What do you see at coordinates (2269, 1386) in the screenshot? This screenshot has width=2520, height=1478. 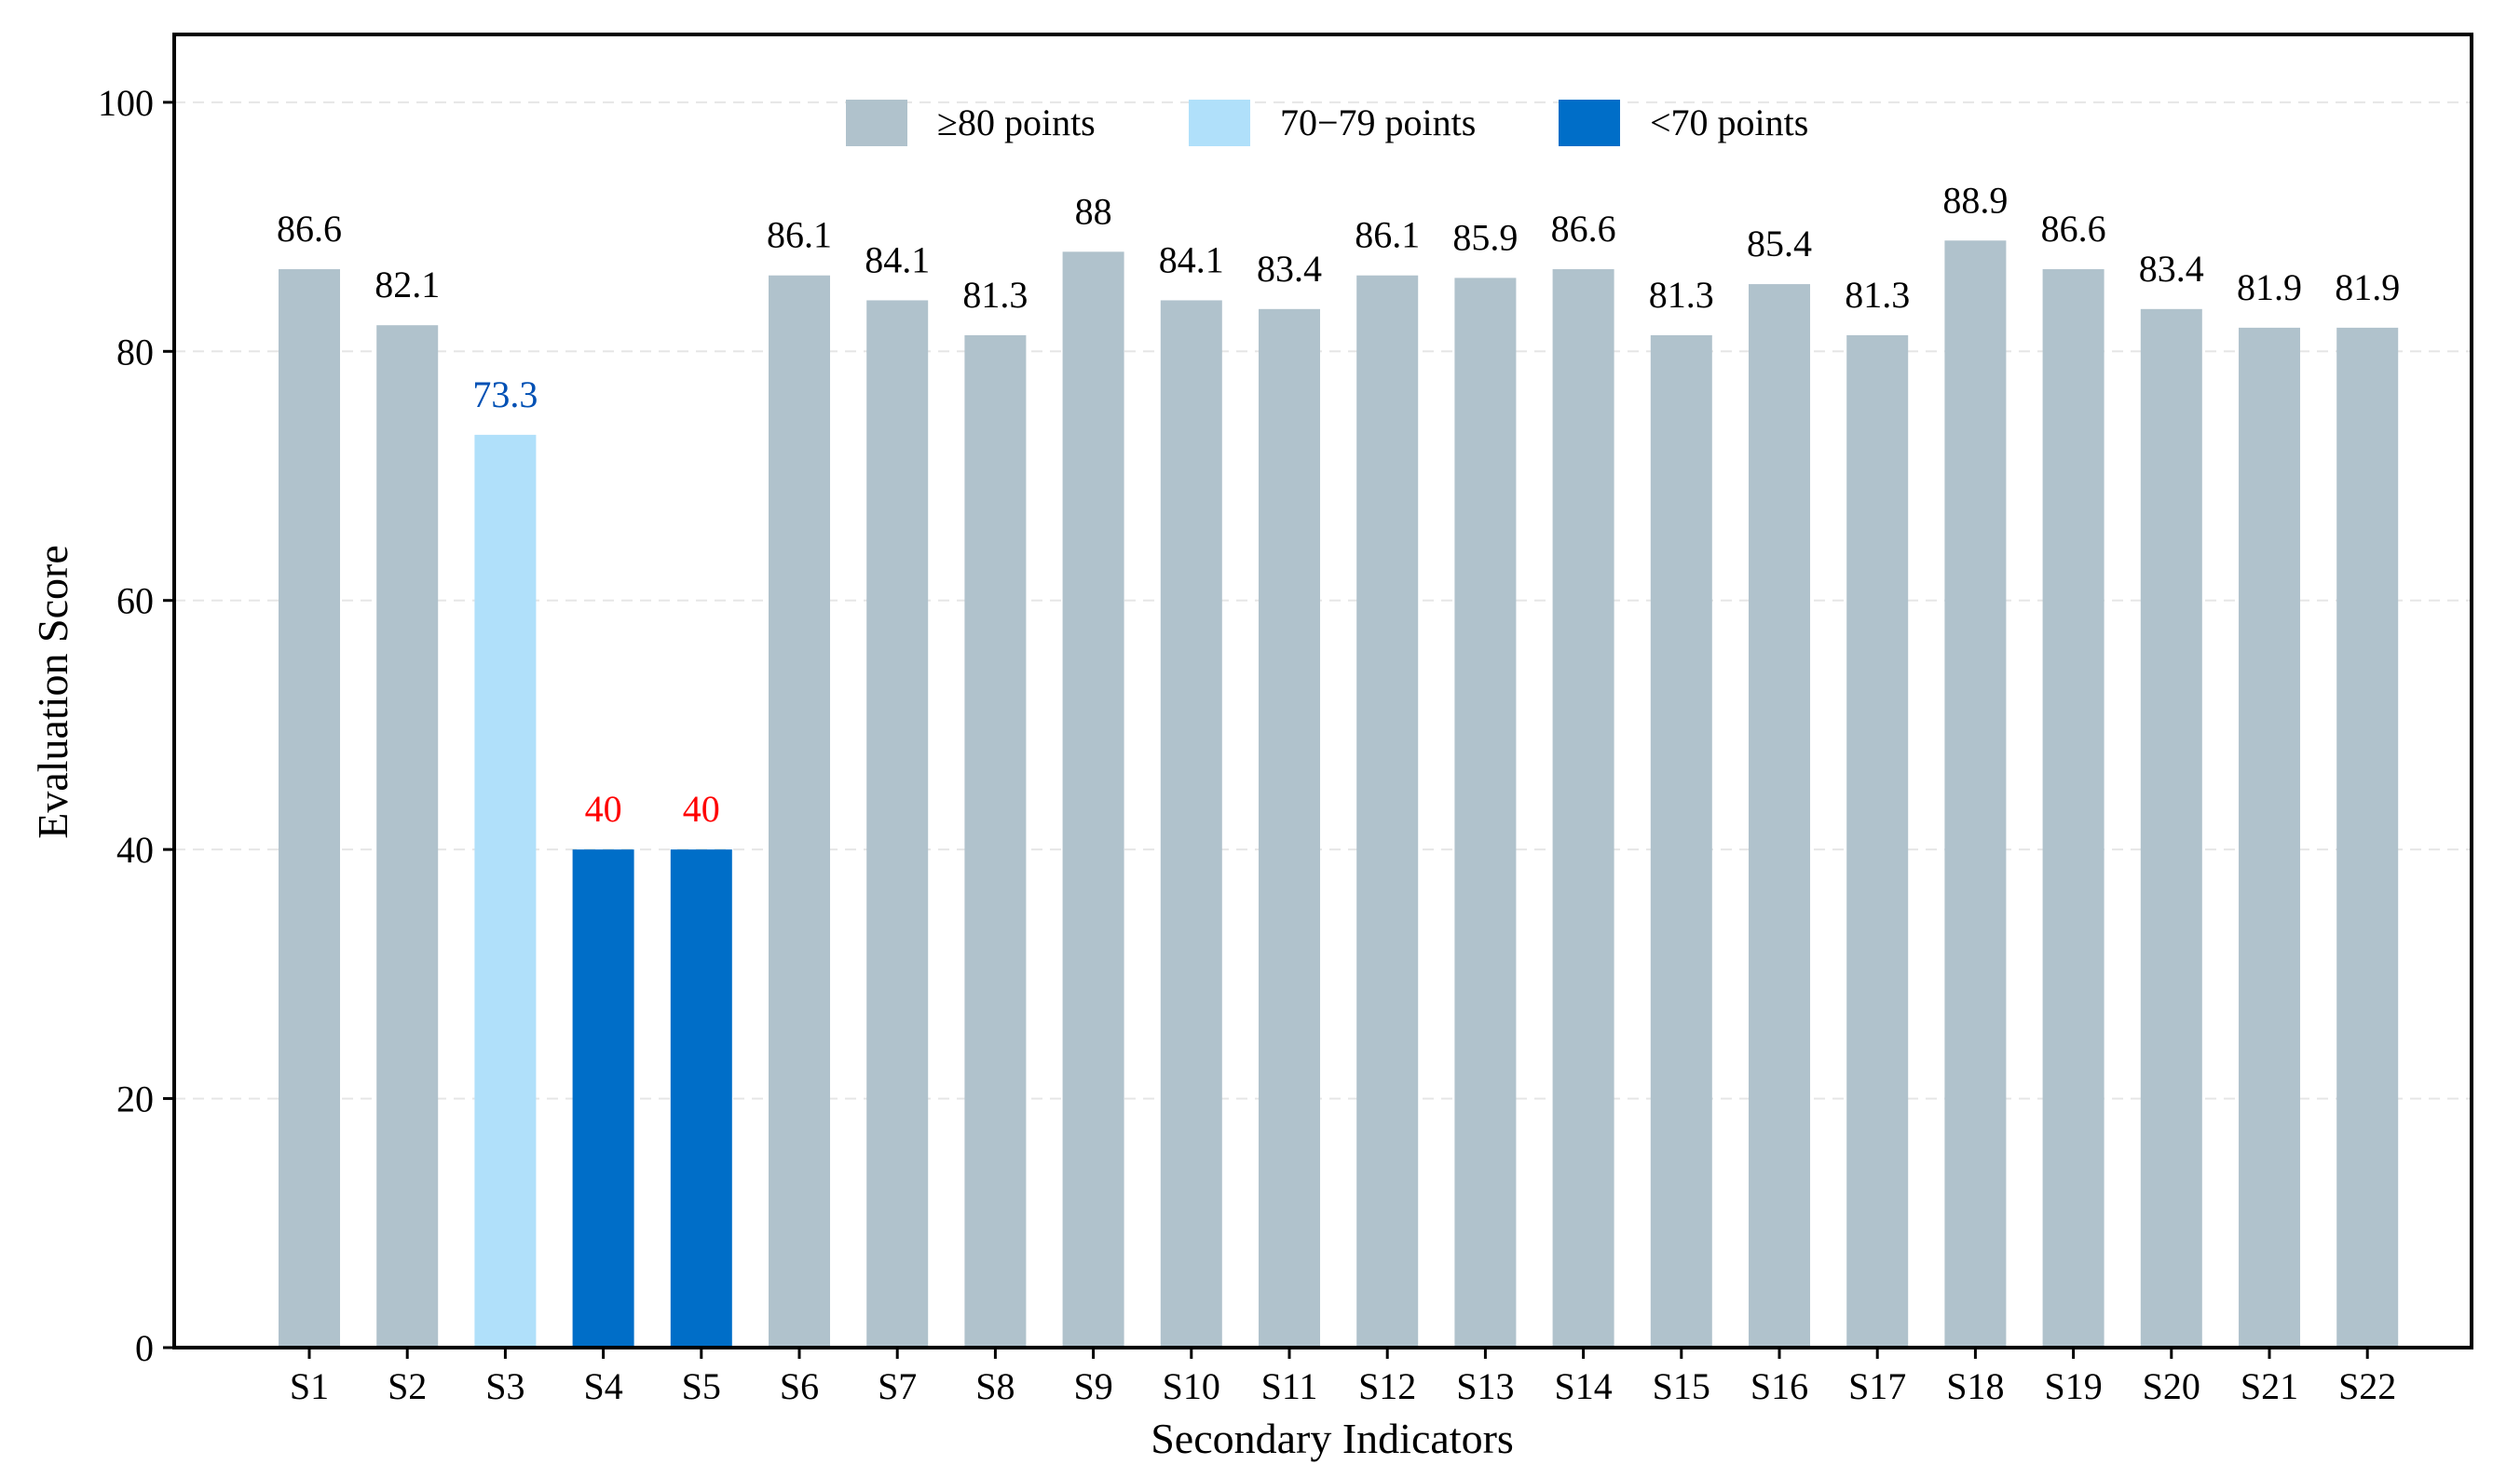 I see `x-tick-label-S21: S21` at bounding box center [2269, 1386].